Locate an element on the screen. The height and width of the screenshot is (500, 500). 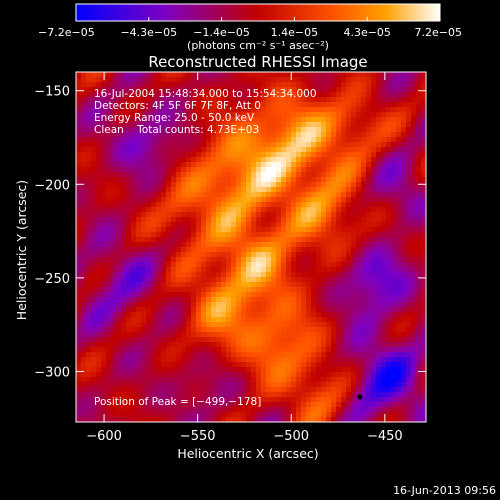
colorbar-tick-label: 7.2e−05 is located at coordinates (438, 32).